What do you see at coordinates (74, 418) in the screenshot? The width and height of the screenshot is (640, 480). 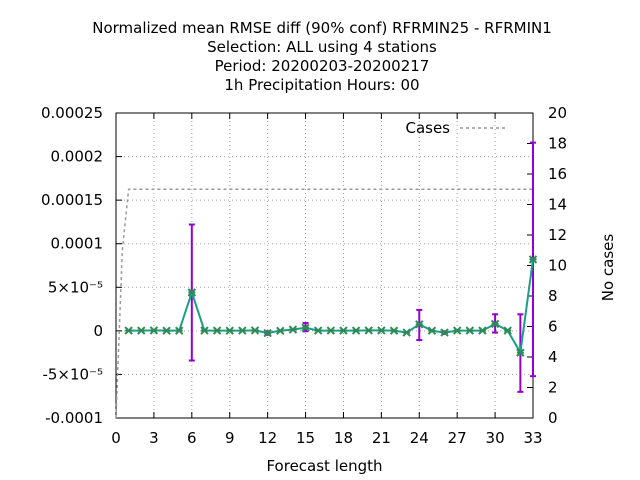 I see `y-tick-label: -0.0001` at bounding box center [74, 418].